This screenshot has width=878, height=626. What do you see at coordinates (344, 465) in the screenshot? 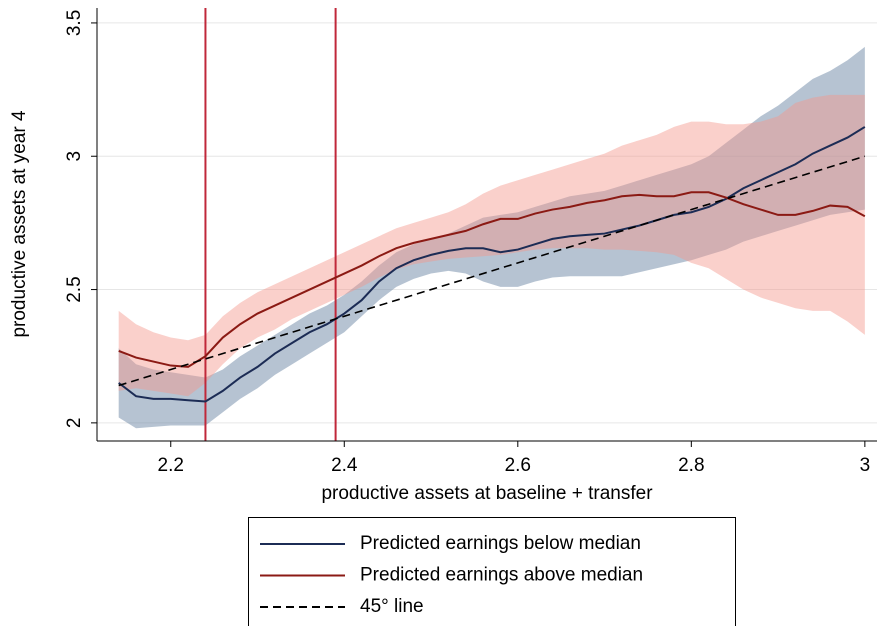
I see `x-tick-label: 2.4` at bounding box center [344, 465].